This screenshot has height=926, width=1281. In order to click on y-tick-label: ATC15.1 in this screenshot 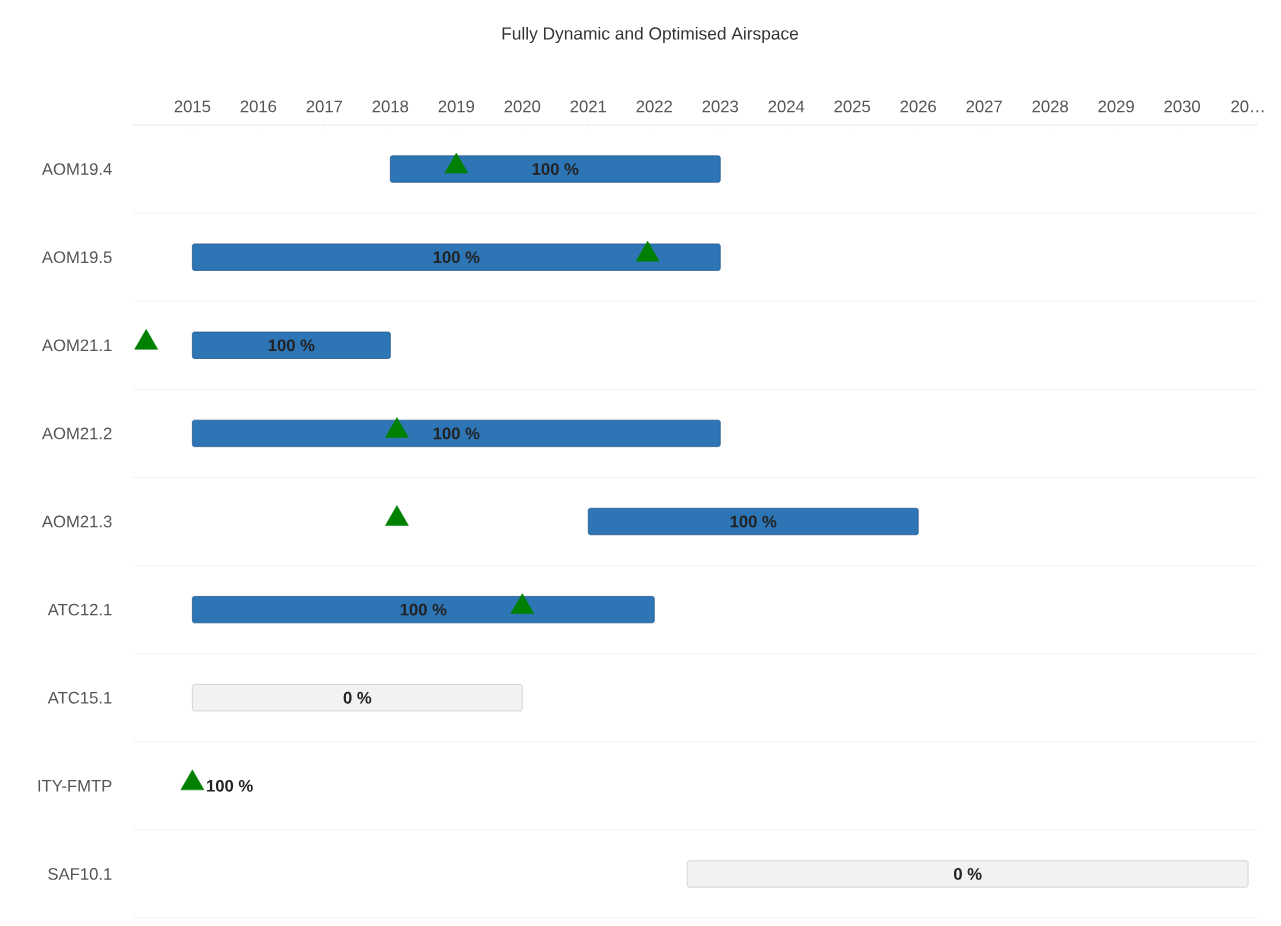, I will do `click(79, 697)`.